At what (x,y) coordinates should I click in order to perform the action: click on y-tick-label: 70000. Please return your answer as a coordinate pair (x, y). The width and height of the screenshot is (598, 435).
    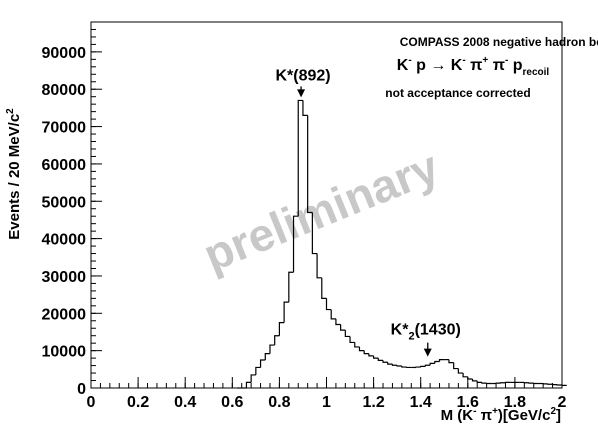
    Looking at the image, I should click on (64, 128).